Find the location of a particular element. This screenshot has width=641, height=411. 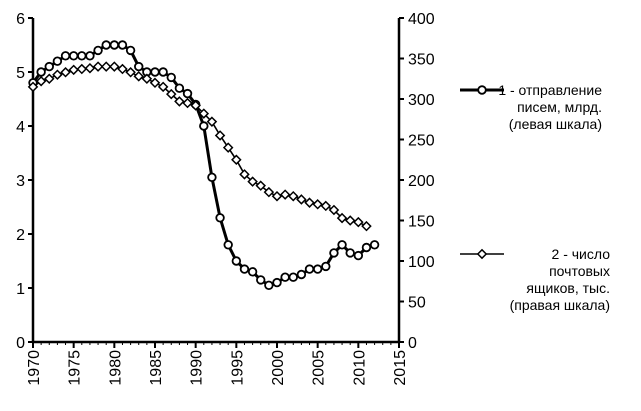

legend-1-label: 1 - отправление is located at coordinates (550, 90).